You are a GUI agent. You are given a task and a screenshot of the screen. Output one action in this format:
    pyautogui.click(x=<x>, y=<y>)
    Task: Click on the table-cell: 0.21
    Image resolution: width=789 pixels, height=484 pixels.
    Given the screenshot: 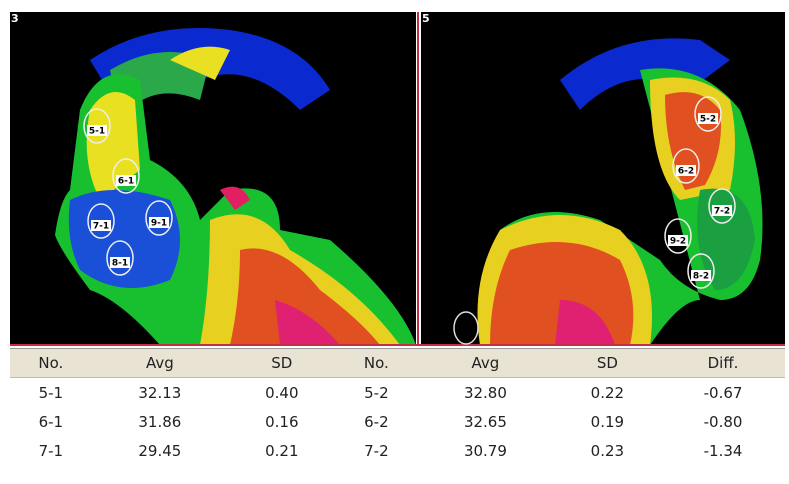 What is the action you would take?
    pyautogui.click(x=282, y=450)
    